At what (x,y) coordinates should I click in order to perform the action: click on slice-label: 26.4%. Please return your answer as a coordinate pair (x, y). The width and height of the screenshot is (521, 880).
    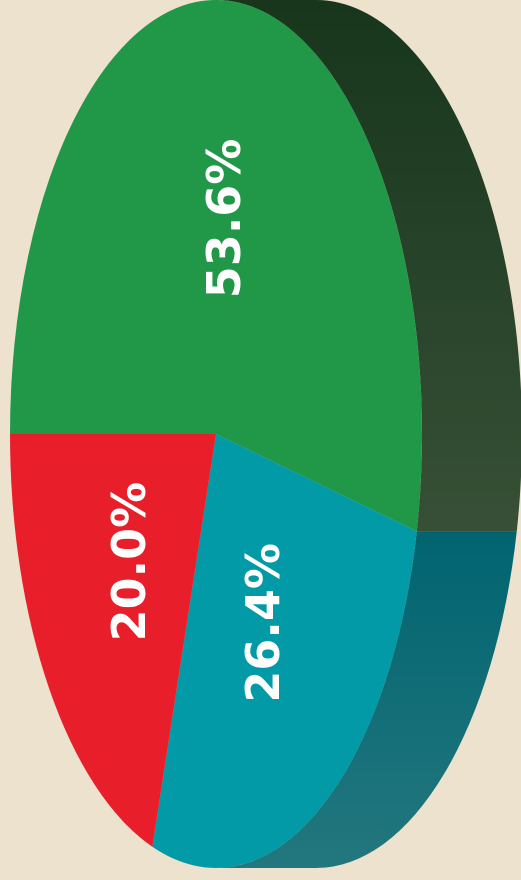
    Looking at the image, I should click on (263, 623).